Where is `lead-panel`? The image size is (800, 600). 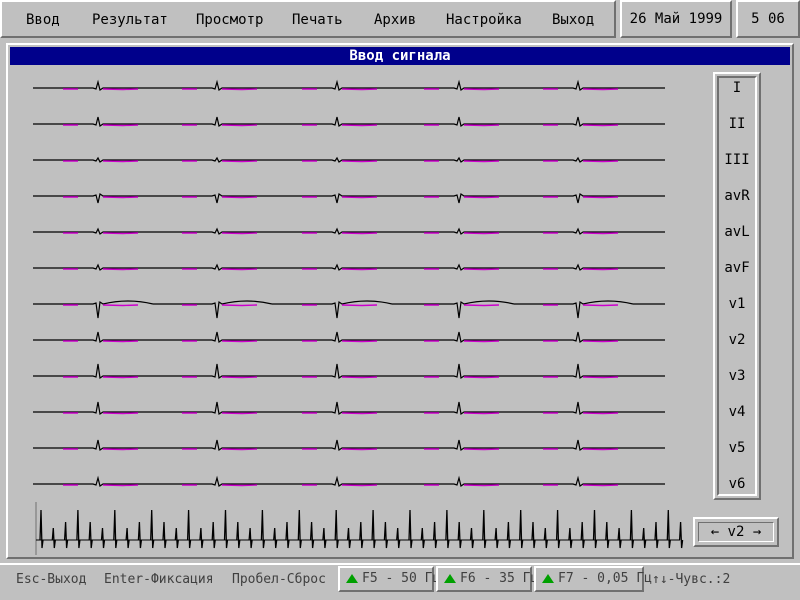
lead-panel is located at coordinates (737, 286).